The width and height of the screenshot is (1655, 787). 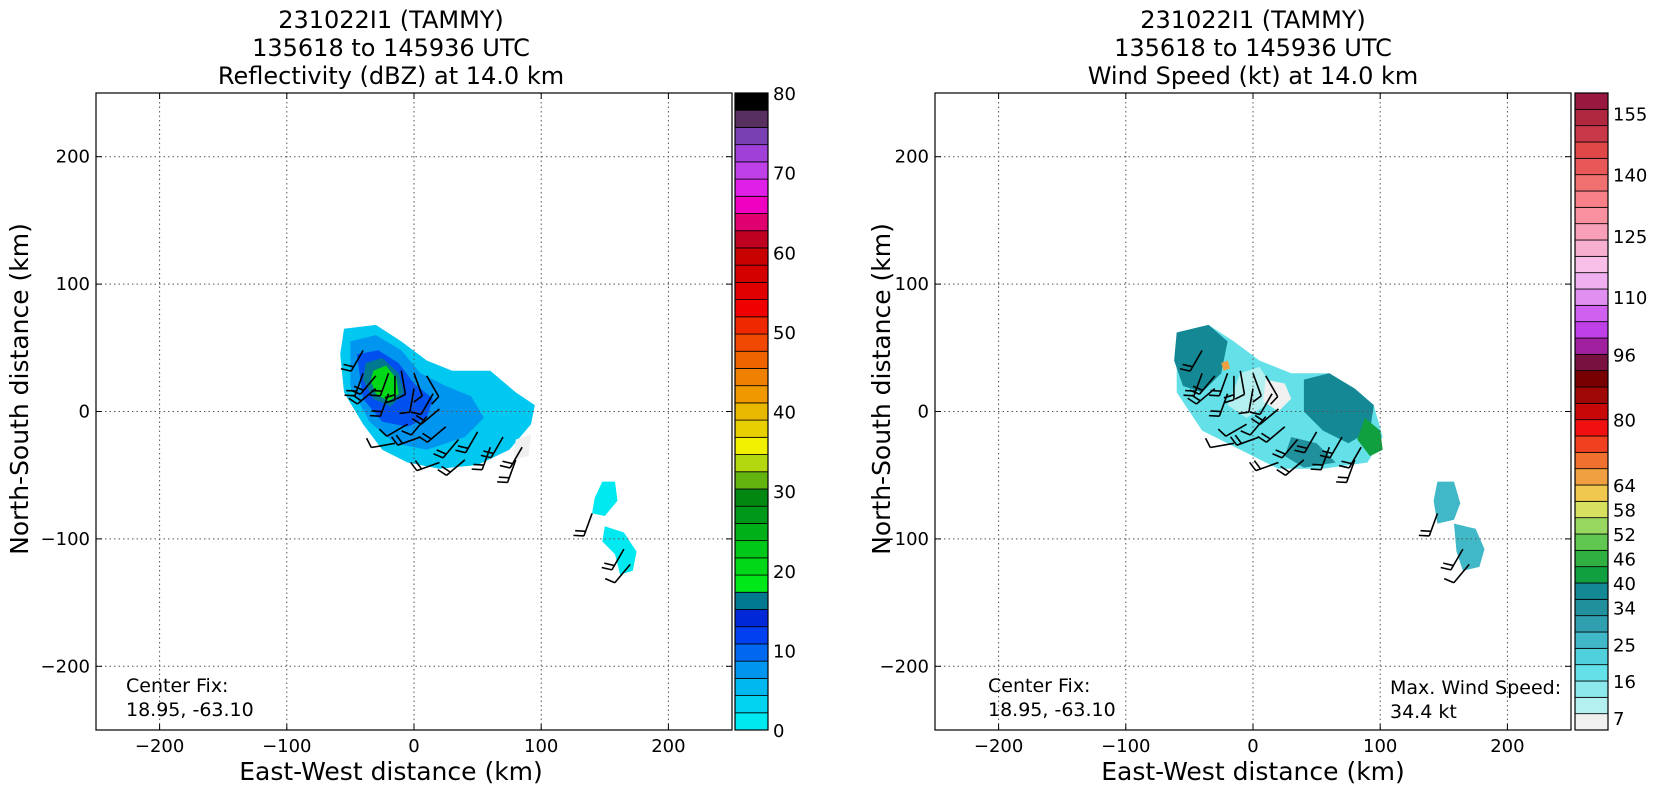 I want to click on x-tick-label: 200, so click(x=668, y=746).